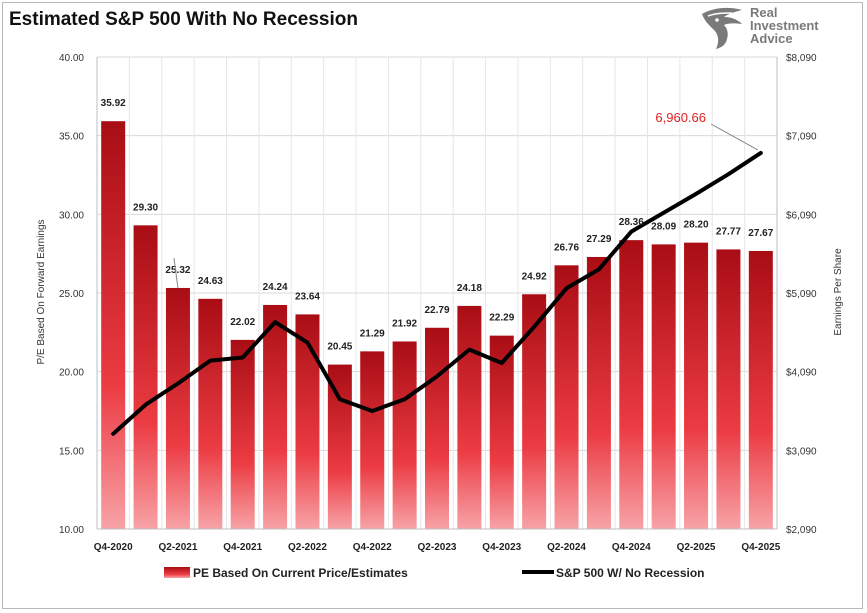 Image resolution: width=867 pixels, height=613 pixels. I want to click on y2-tick-label: $5,090, so click(801, 294).